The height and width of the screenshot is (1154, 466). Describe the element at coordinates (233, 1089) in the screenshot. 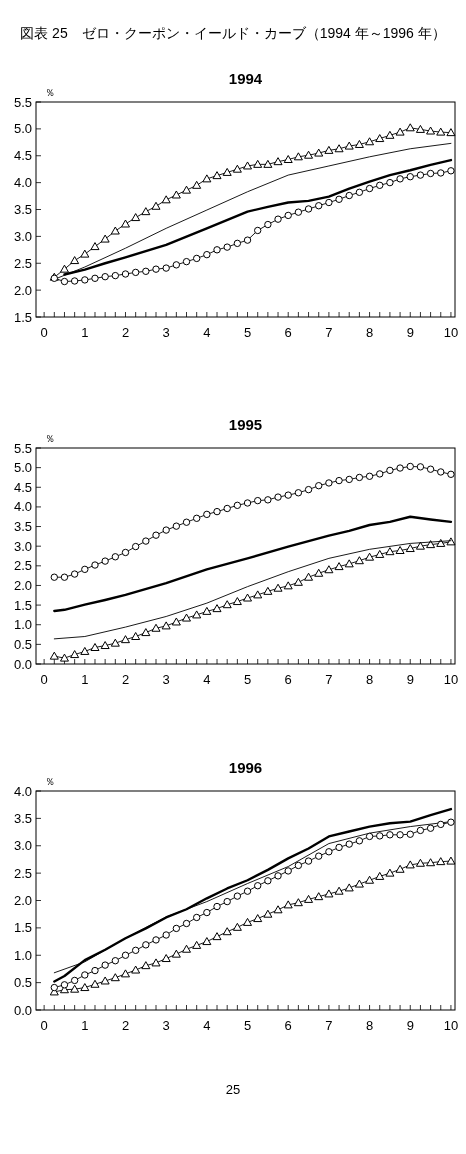

I see `text: 25` at that location.